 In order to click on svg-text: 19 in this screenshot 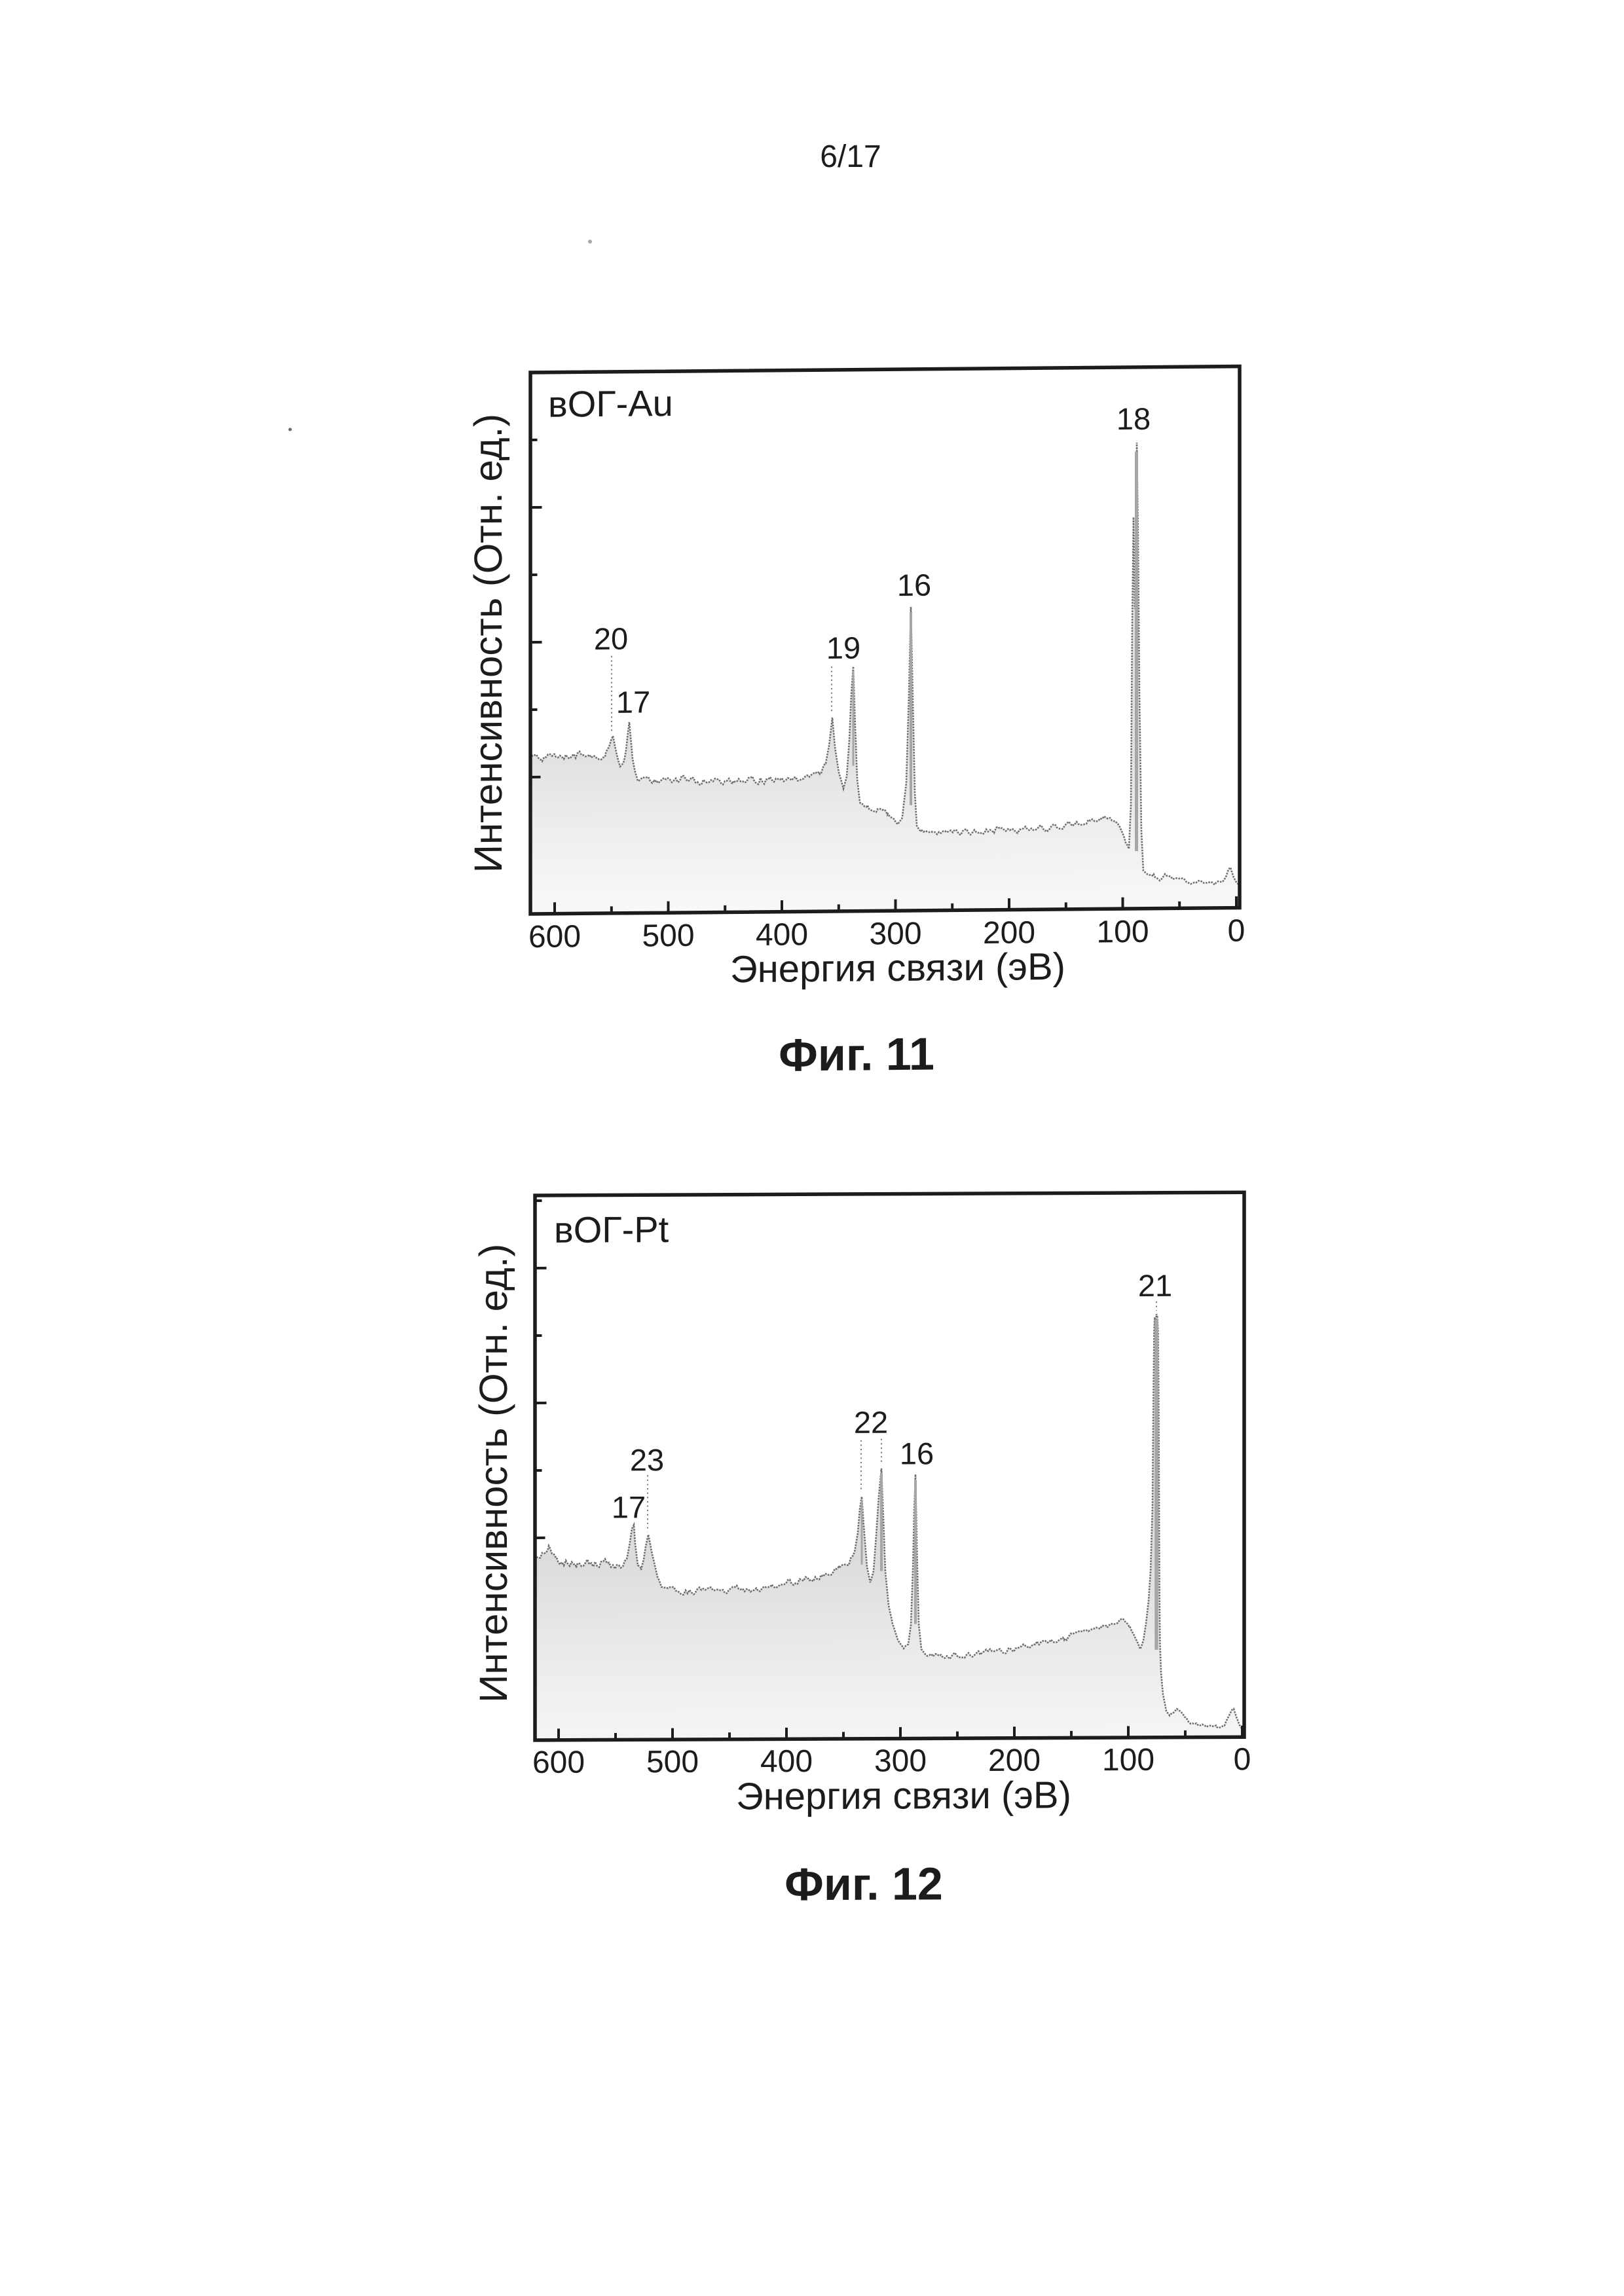, I will do `click(843, 647)`.